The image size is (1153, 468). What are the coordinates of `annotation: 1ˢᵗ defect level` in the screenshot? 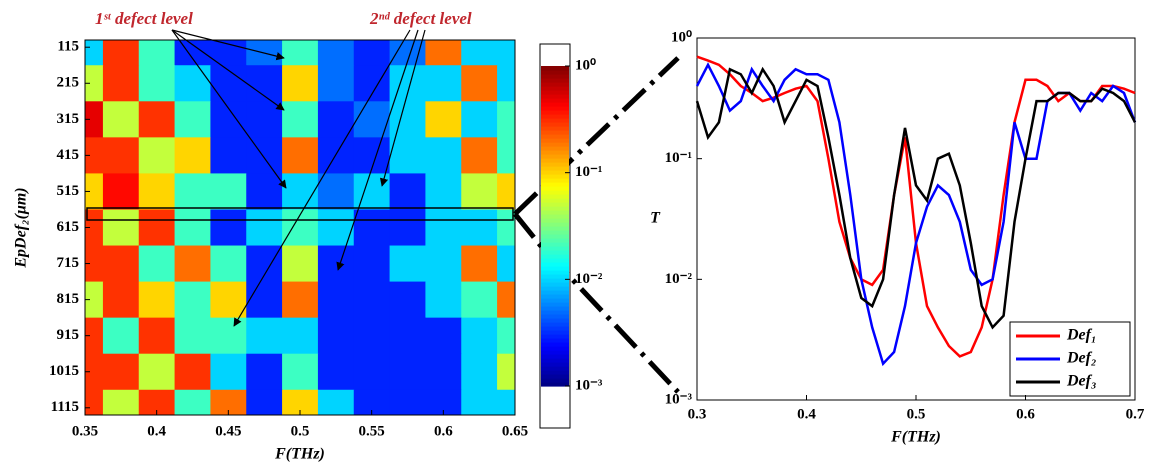 It's located at (144, 18).